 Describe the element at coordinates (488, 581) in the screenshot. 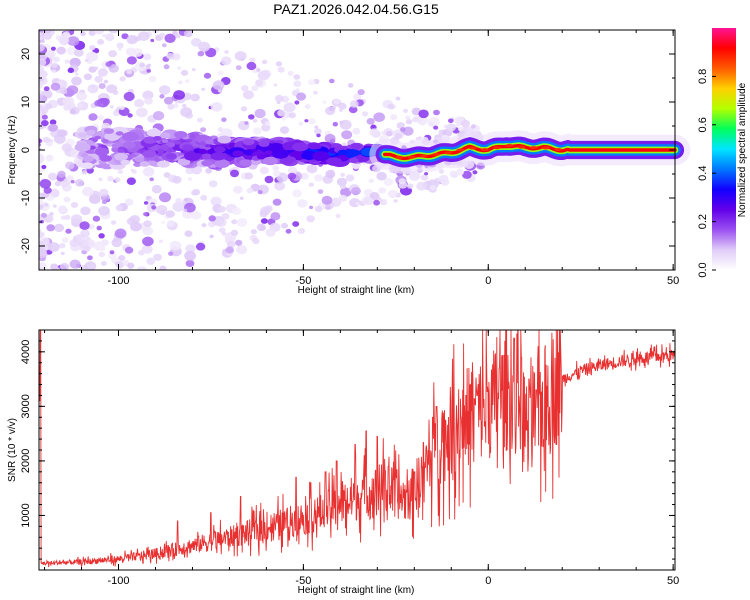

I see `x-tick-label: 0` at that location.